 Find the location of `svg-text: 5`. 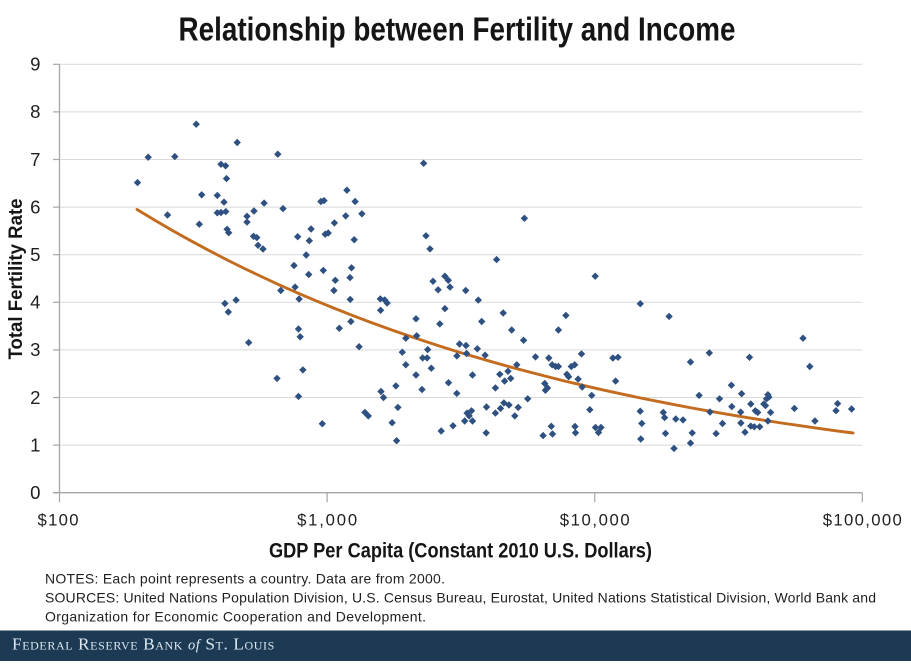

svg-text: 5 is located at coordinates (35, 254).